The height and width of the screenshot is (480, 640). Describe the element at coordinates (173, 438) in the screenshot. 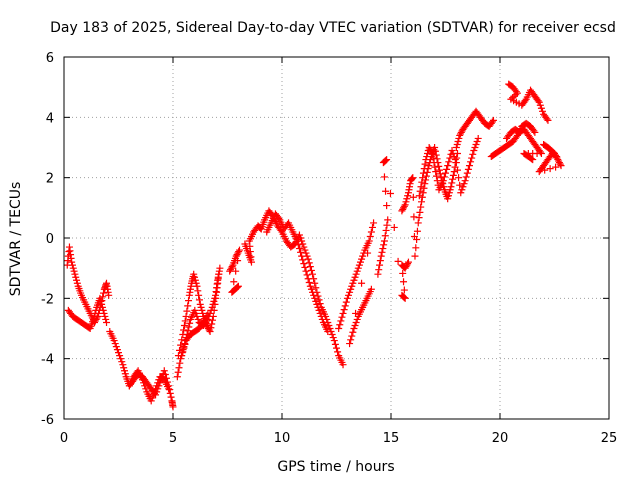

I see `x-tick-label: 5` at that location.